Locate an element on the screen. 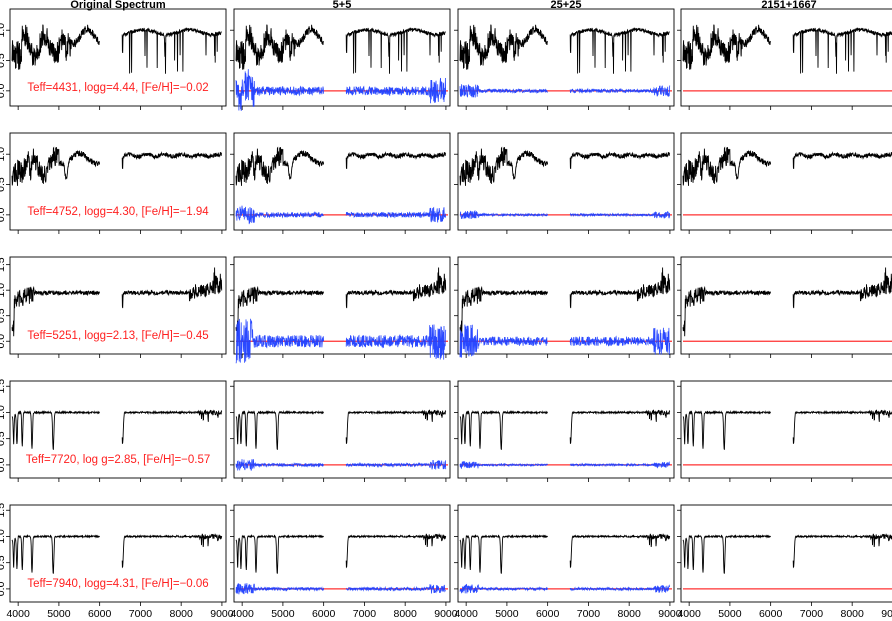 Image resolution: width=892 pixels, height=621 pixels. panel-r1-c4 is located at coordinates (784, 59).